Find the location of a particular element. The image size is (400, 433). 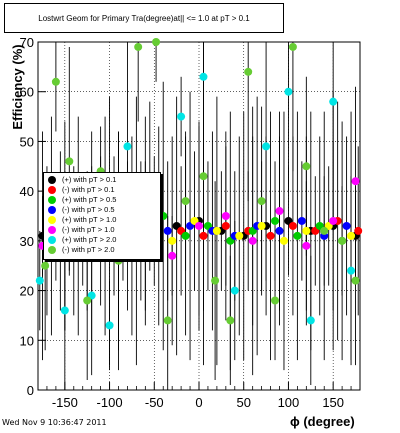

legend-label: (-) with pT > 0.5 is located at coordinates (88, 209).